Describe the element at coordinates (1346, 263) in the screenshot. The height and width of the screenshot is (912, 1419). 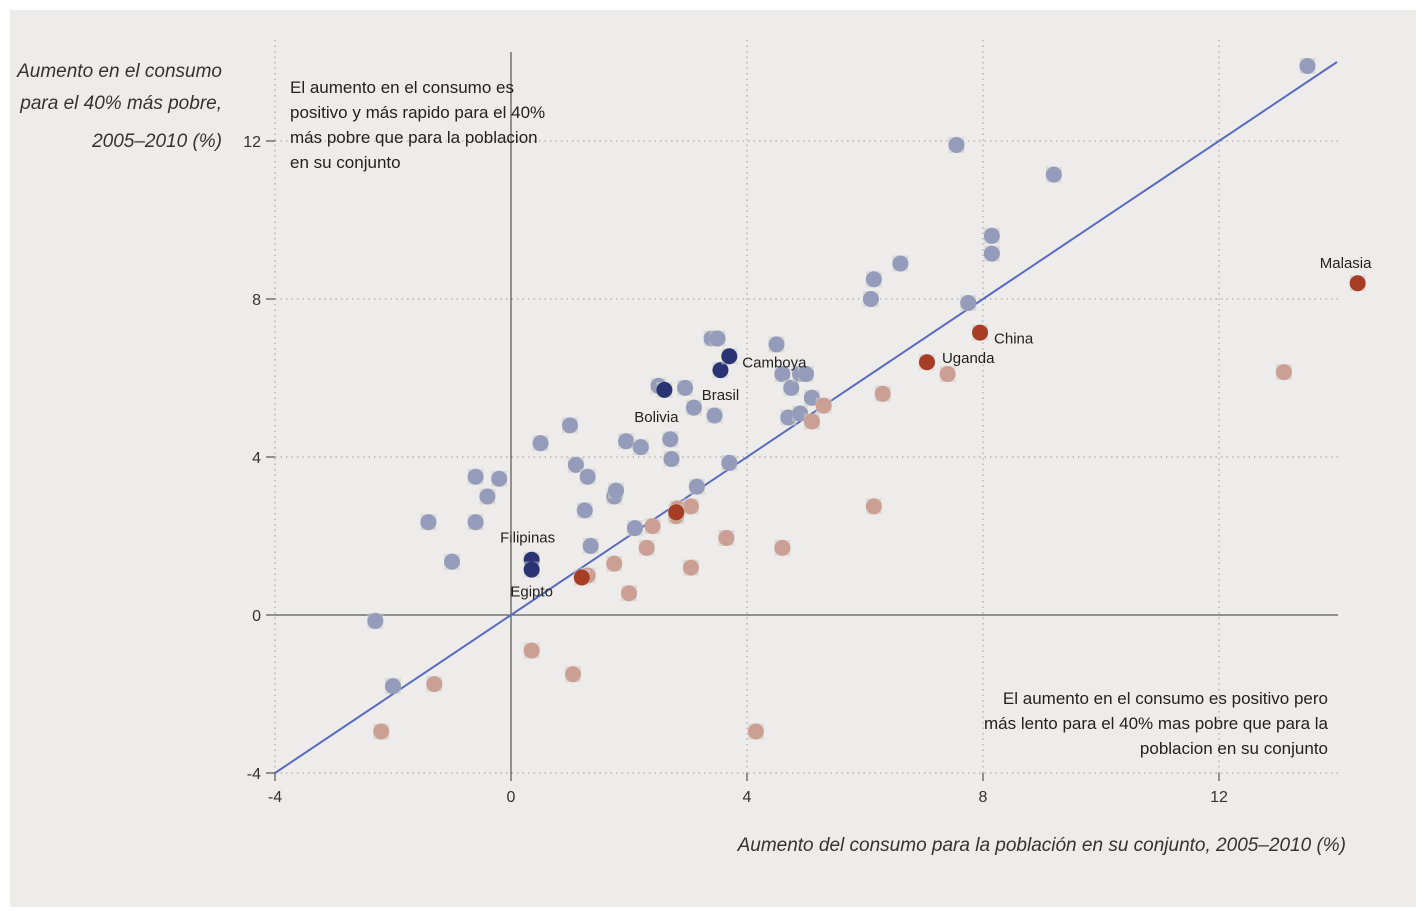
I see `point-label-malasia: Malasia` at that location.